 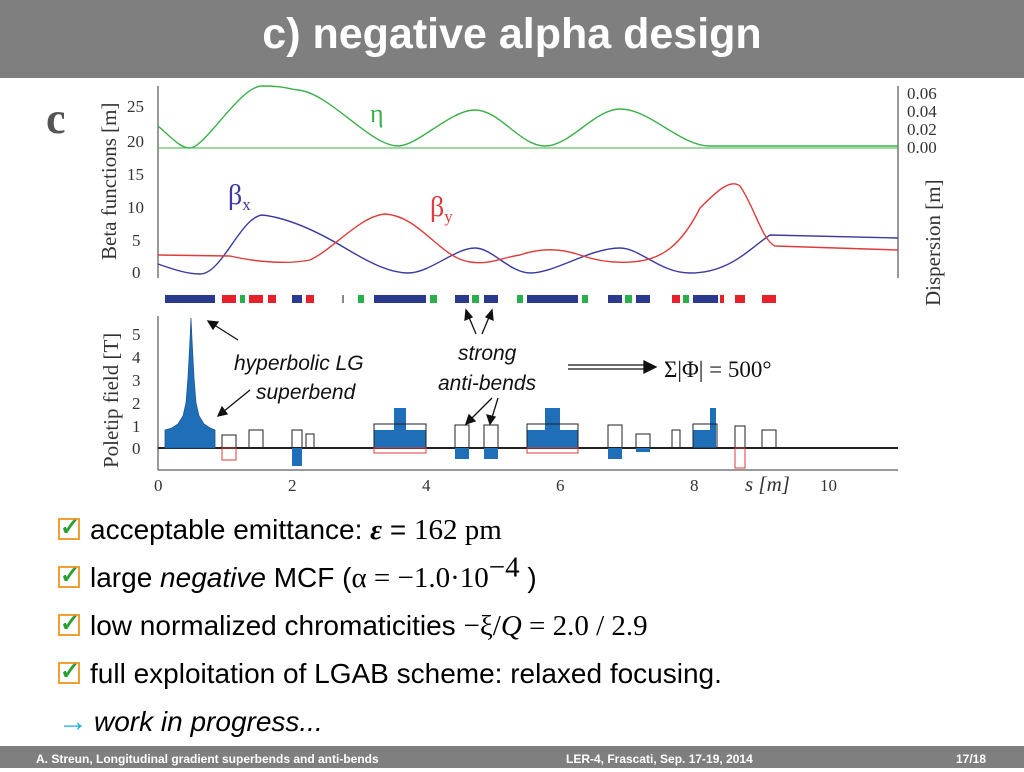 What do you see at coordinates (560, 485) in the screenshot?
I see `s-tick-label: 6` at bounding box center [560, 485].